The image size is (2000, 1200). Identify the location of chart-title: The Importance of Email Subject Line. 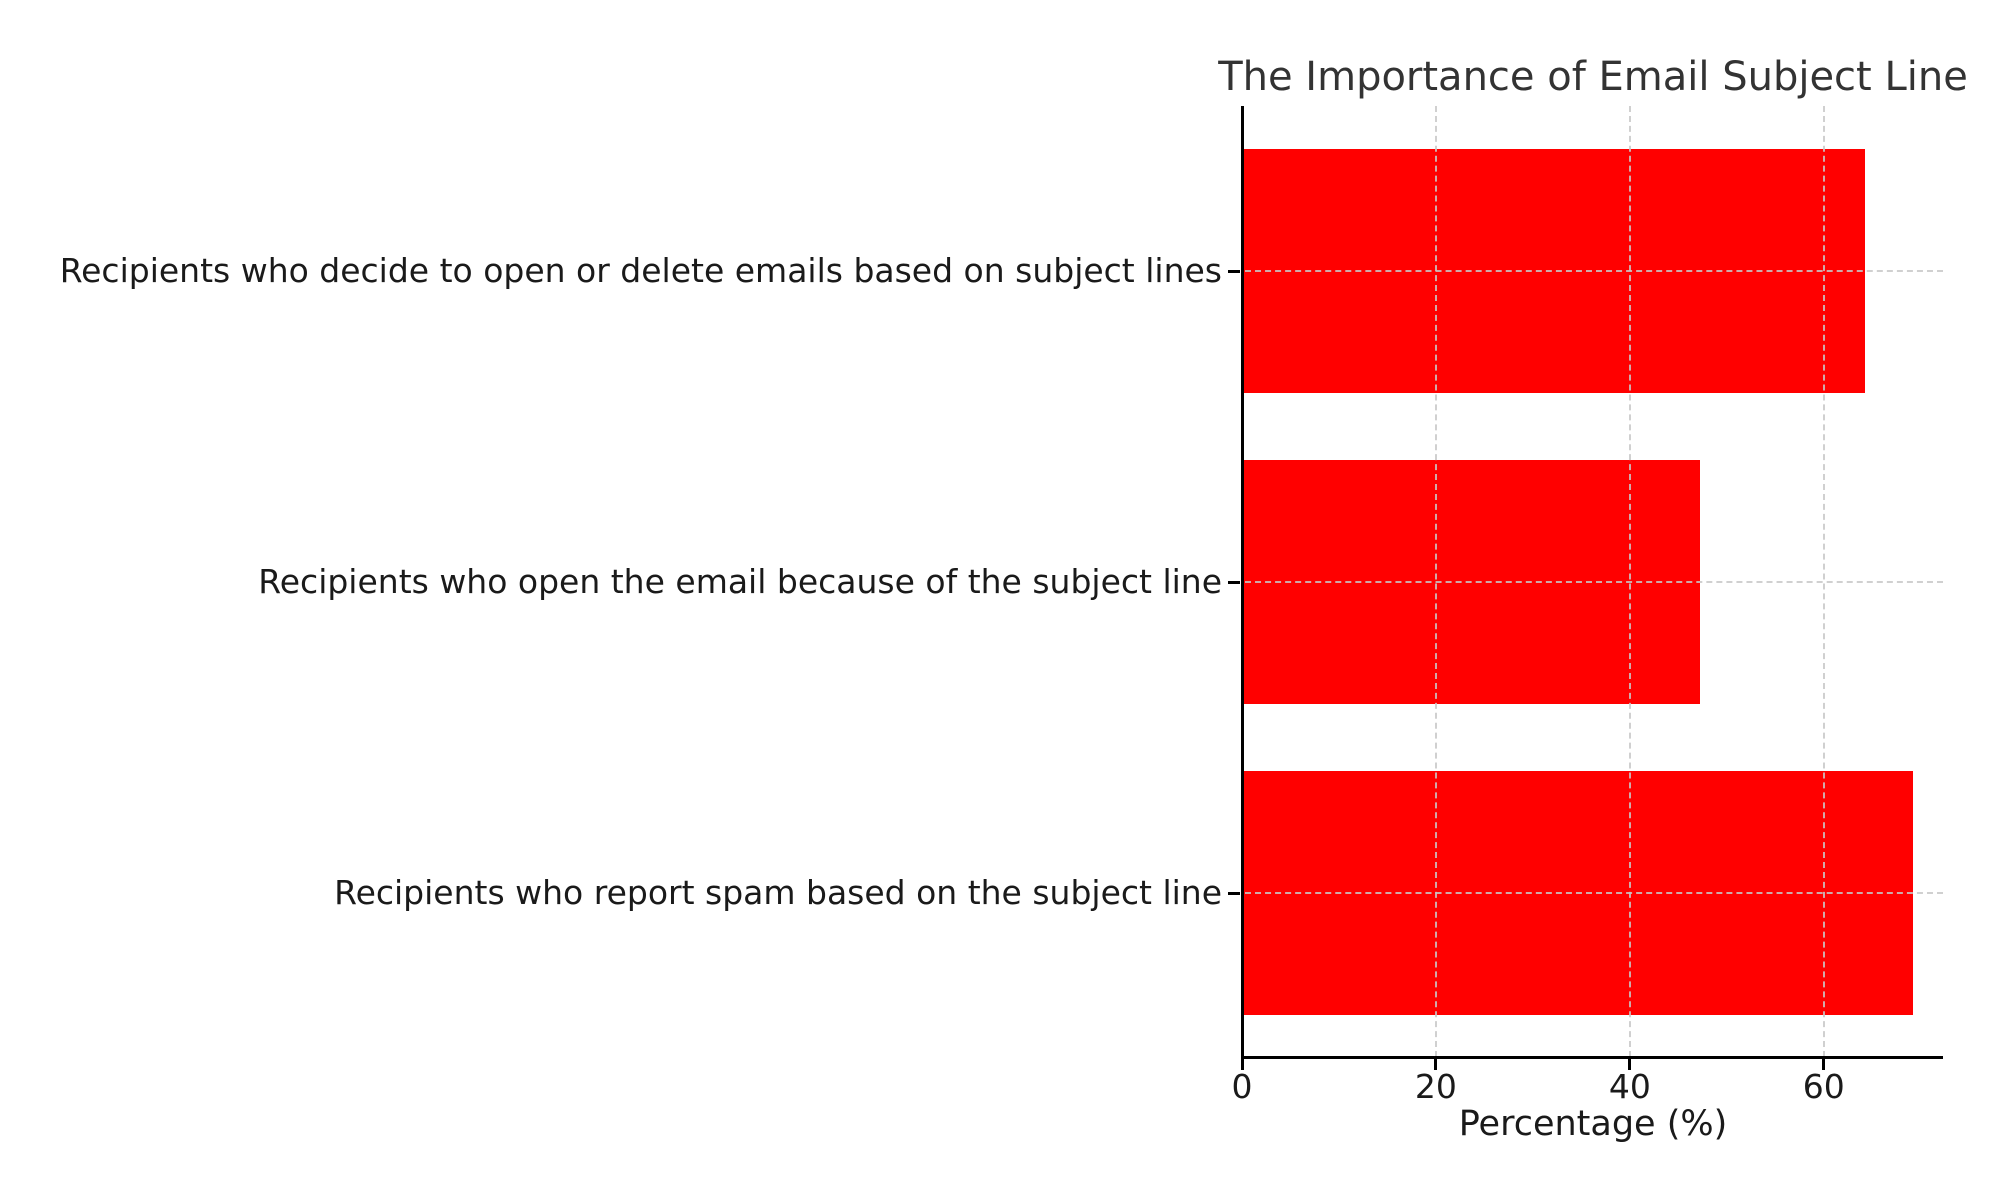
(1593, 77).